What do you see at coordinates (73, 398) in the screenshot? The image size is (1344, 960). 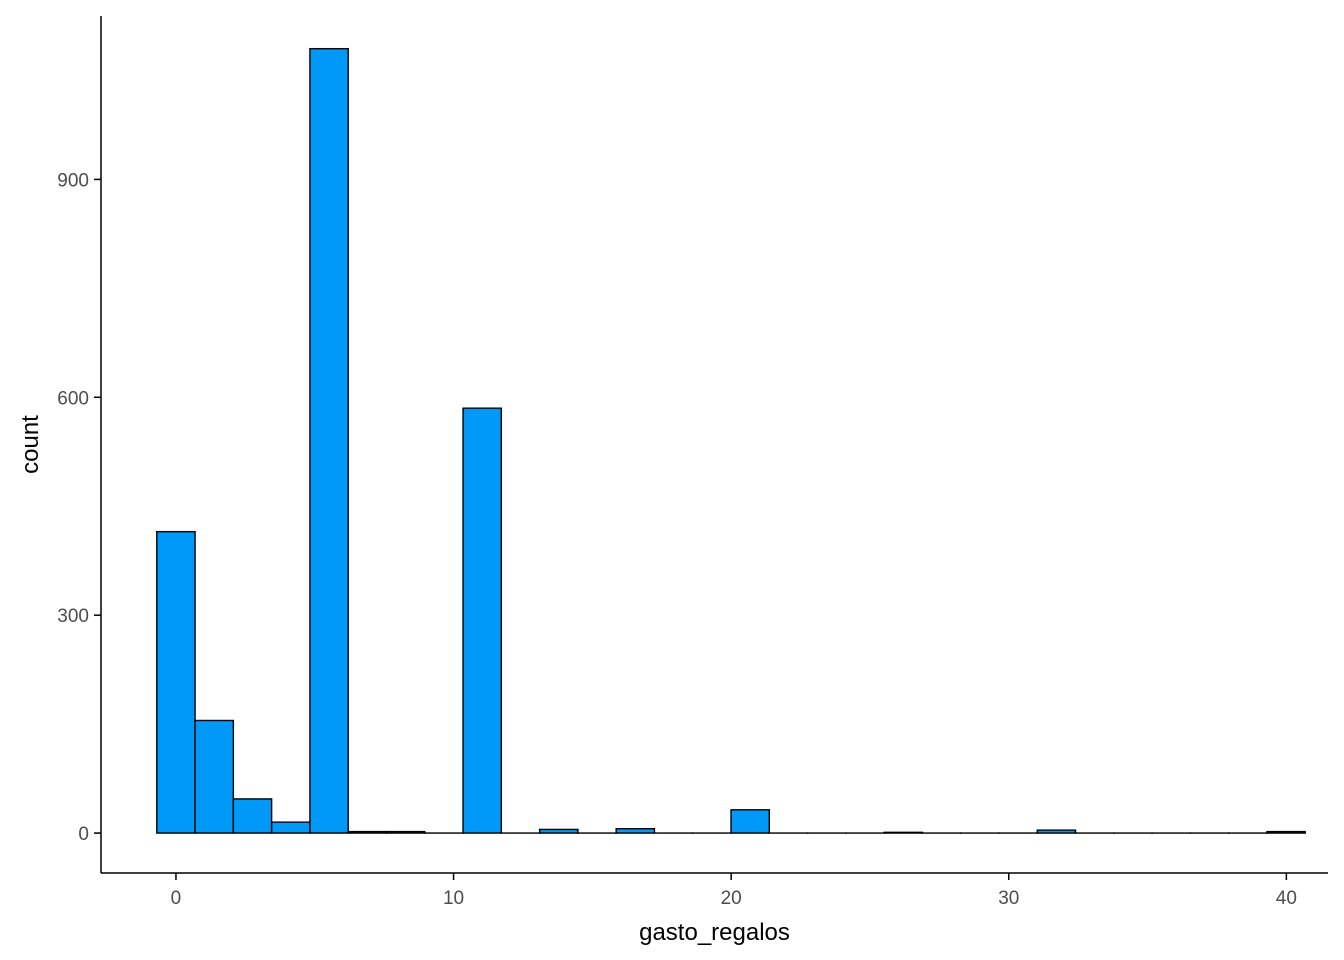 I see `y-tick-label: 600` at bounding box center [73, 398].